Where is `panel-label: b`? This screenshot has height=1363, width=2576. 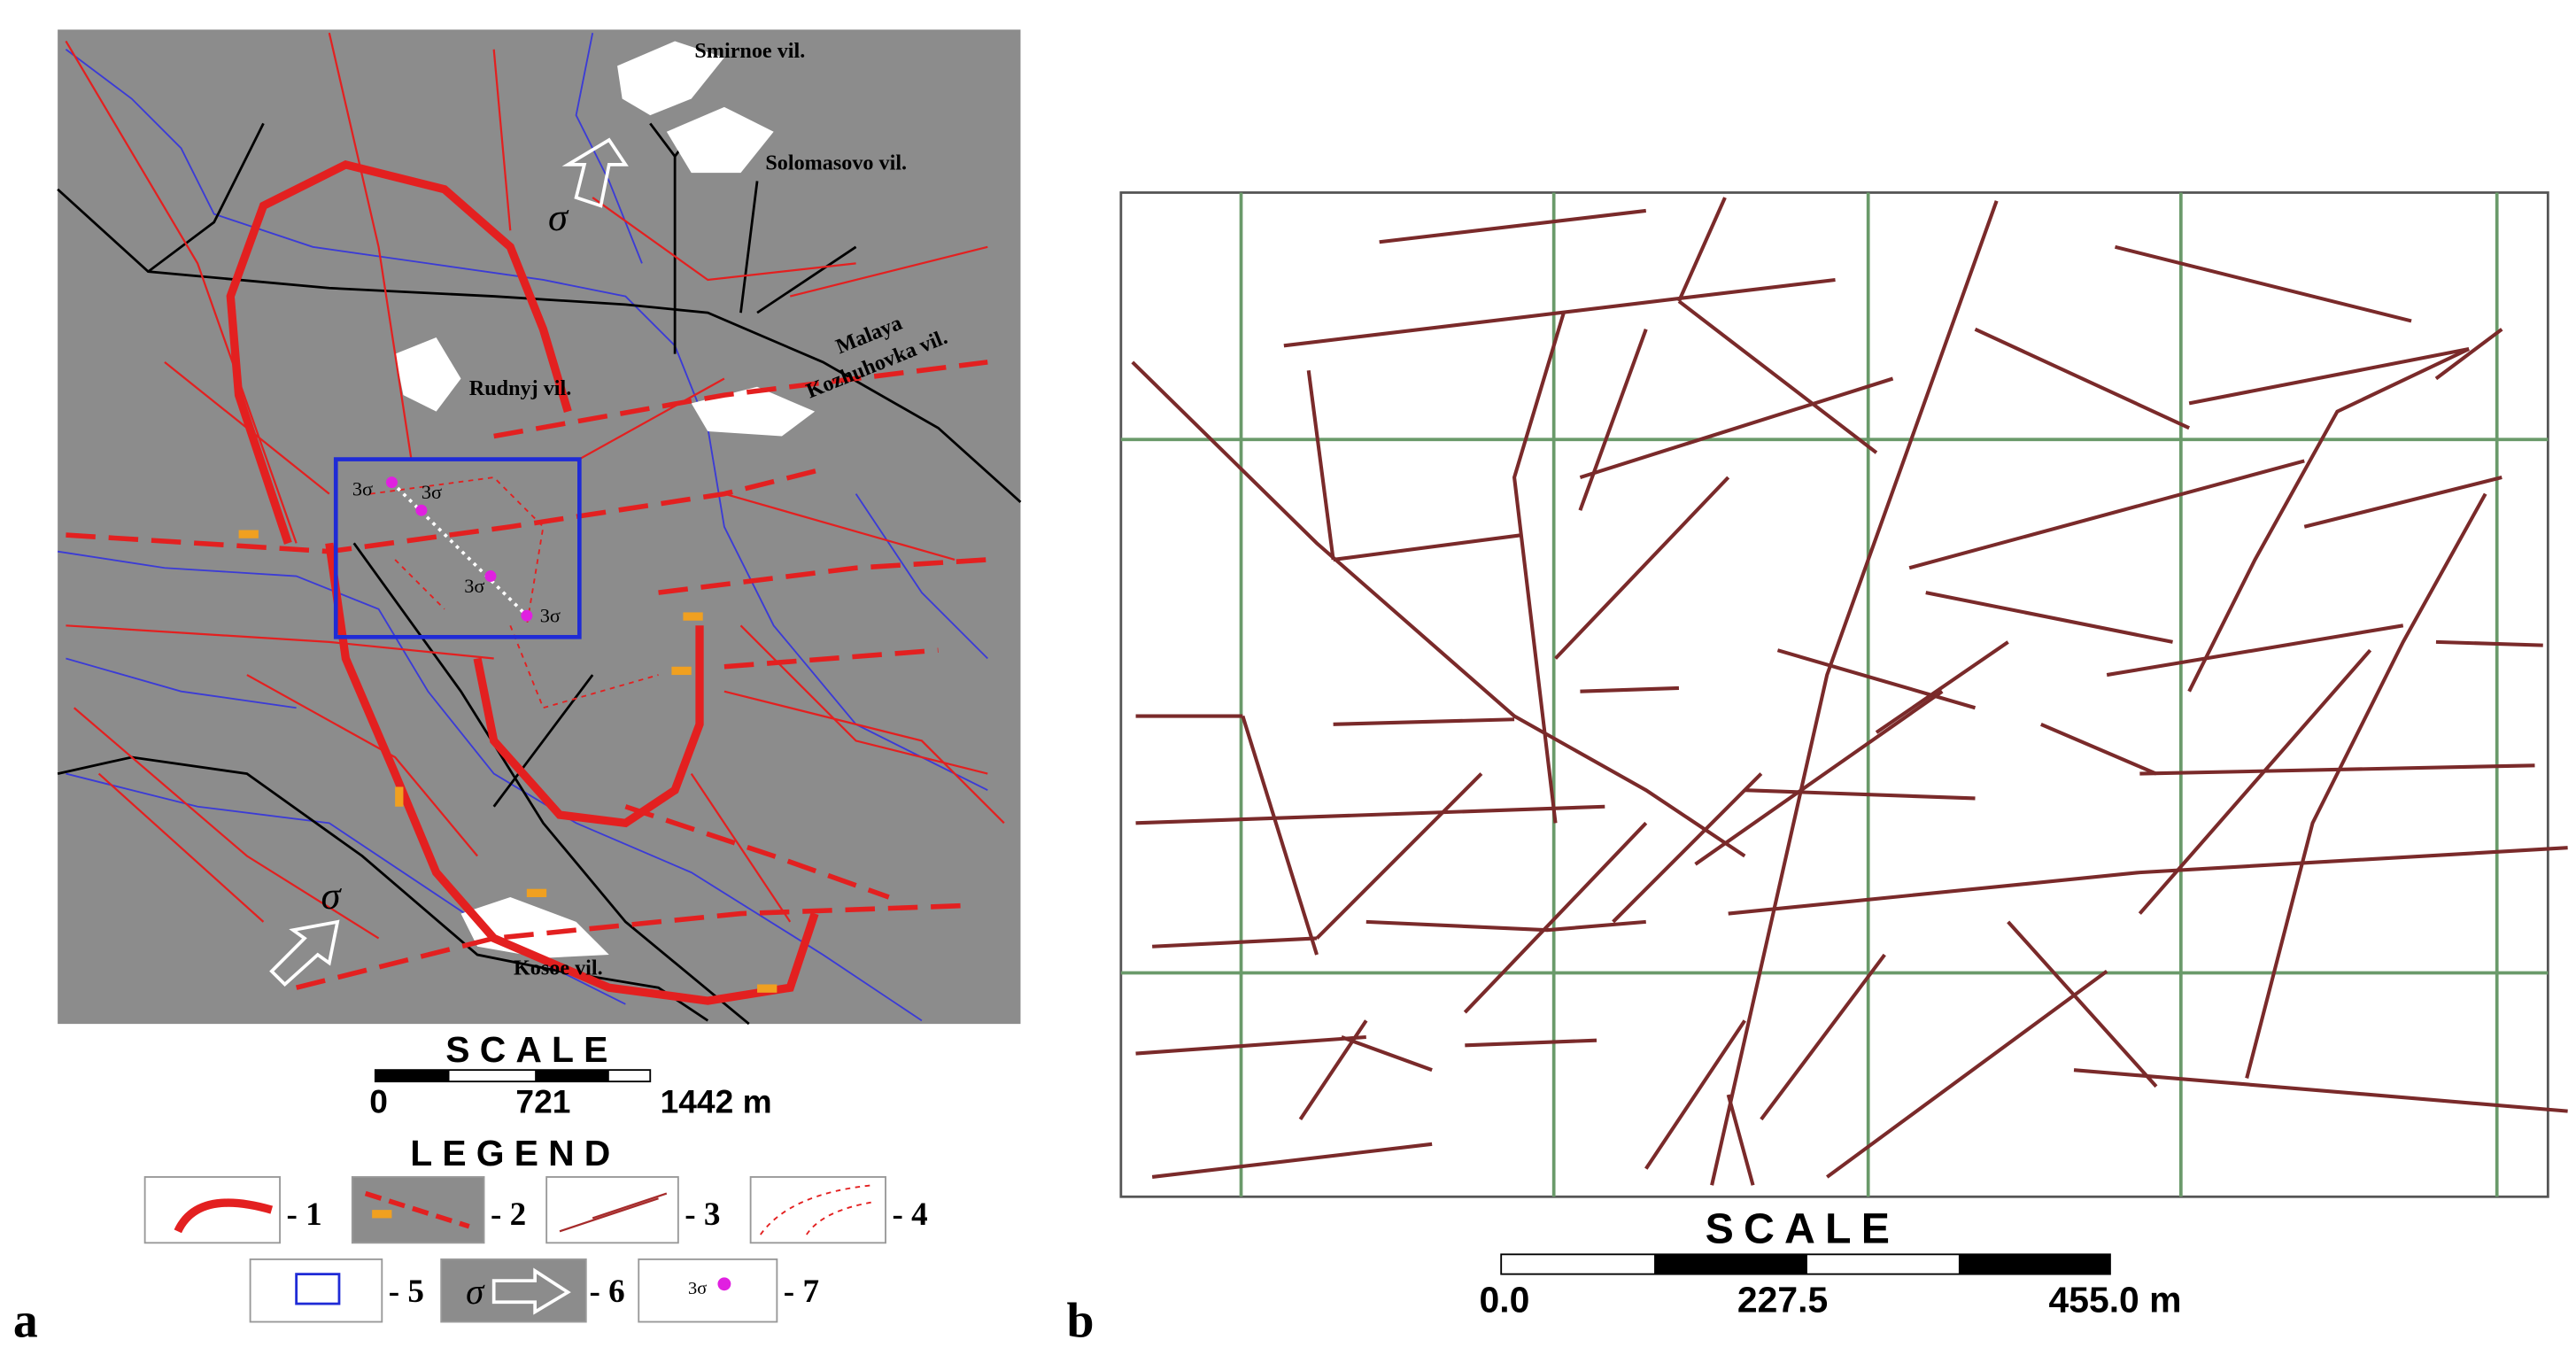
panel-label: b is located at coordinates (1081, 1320).